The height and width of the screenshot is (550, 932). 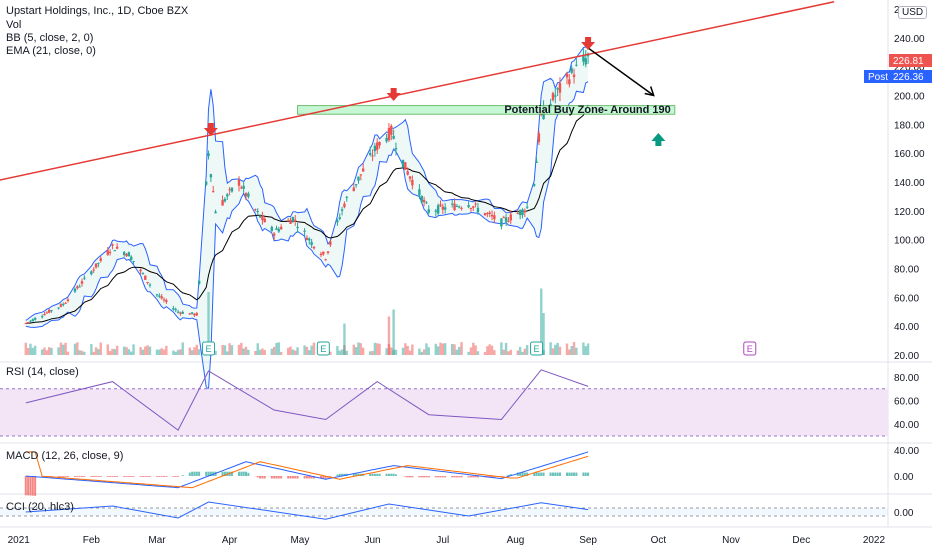 What do you see at coordinates (92, 540) in the screenshot?
I see `time-tick-label: Feb` at bounding box center [92, 540].